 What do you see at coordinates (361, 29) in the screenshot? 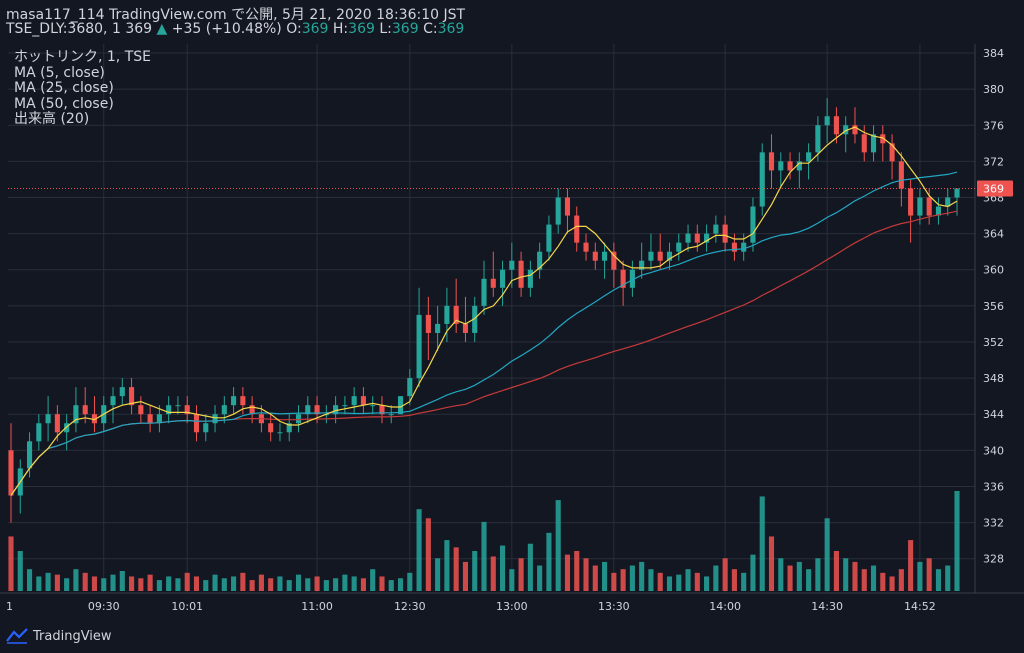
I see `high-value: 369` at bounding box center [361, 29].